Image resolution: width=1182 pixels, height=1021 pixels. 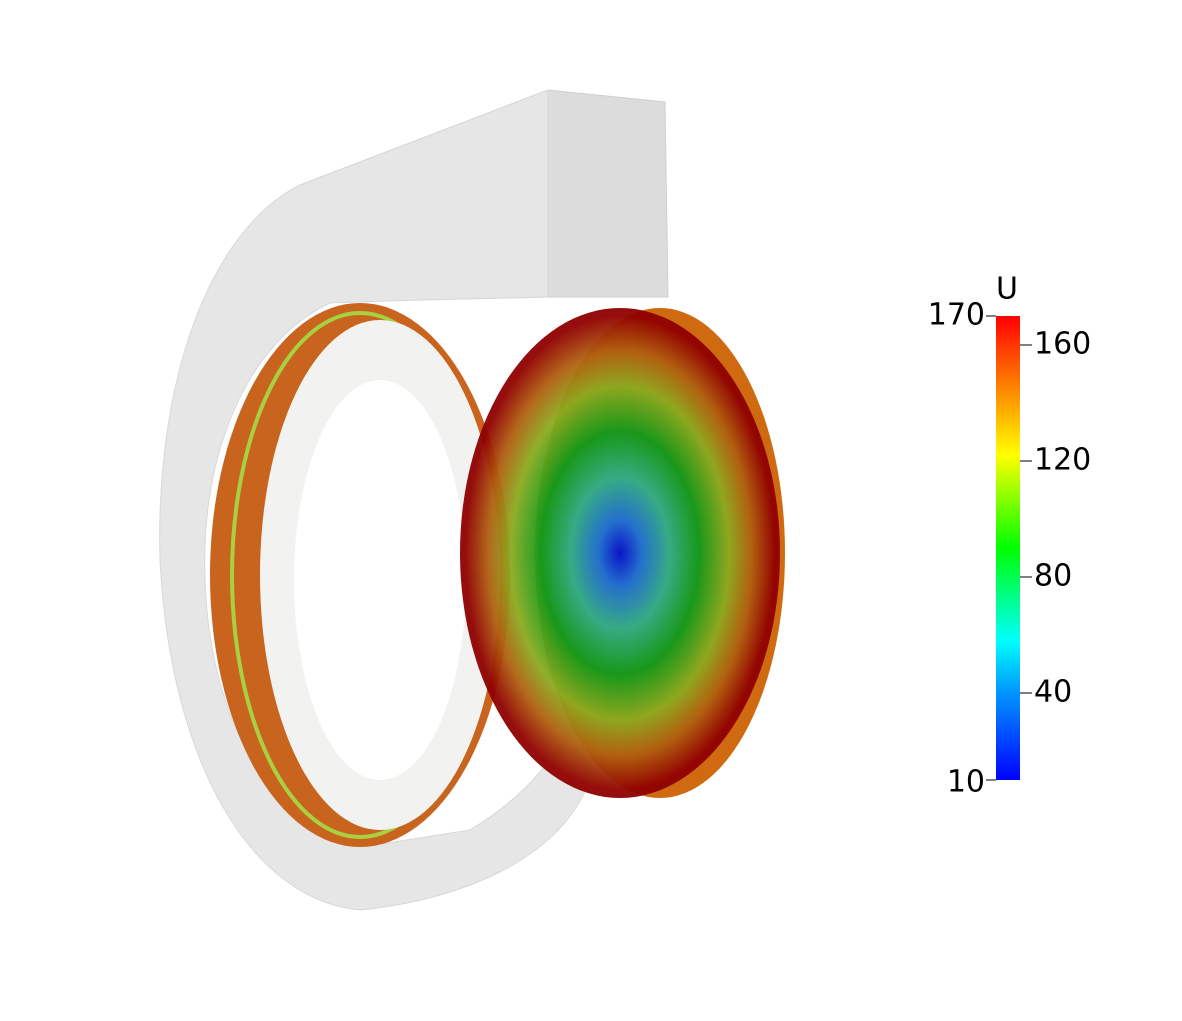 What do you see at coordinates (966, 782) in the screenshot?
I see `range-min-label: 10` at bounding box center [966, 782].